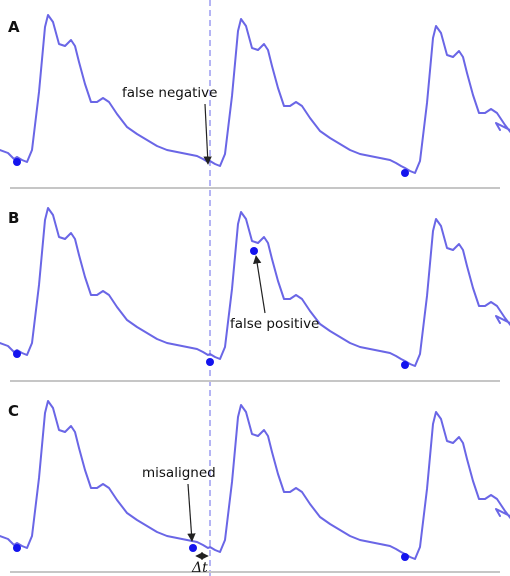 The height and width of the screenshot is (576, 510). I want to click on false-positive-arrow, so click(259, 284).